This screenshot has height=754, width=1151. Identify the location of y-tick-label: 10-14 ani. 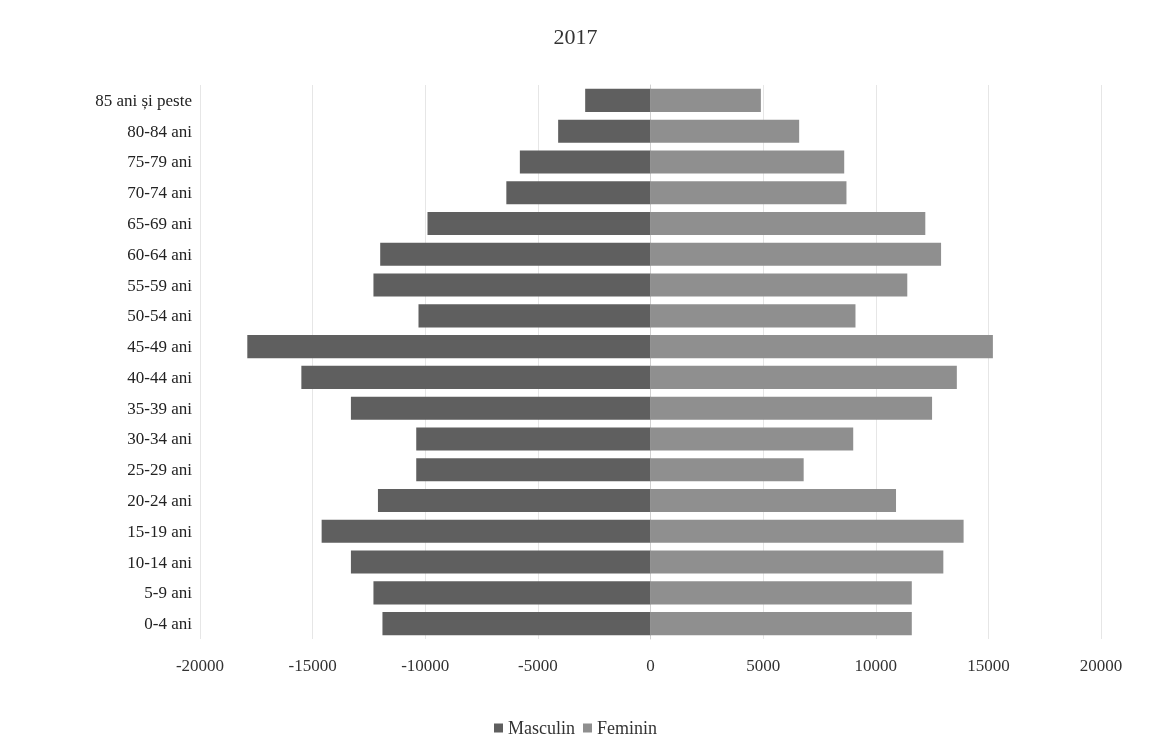
(160, 562).